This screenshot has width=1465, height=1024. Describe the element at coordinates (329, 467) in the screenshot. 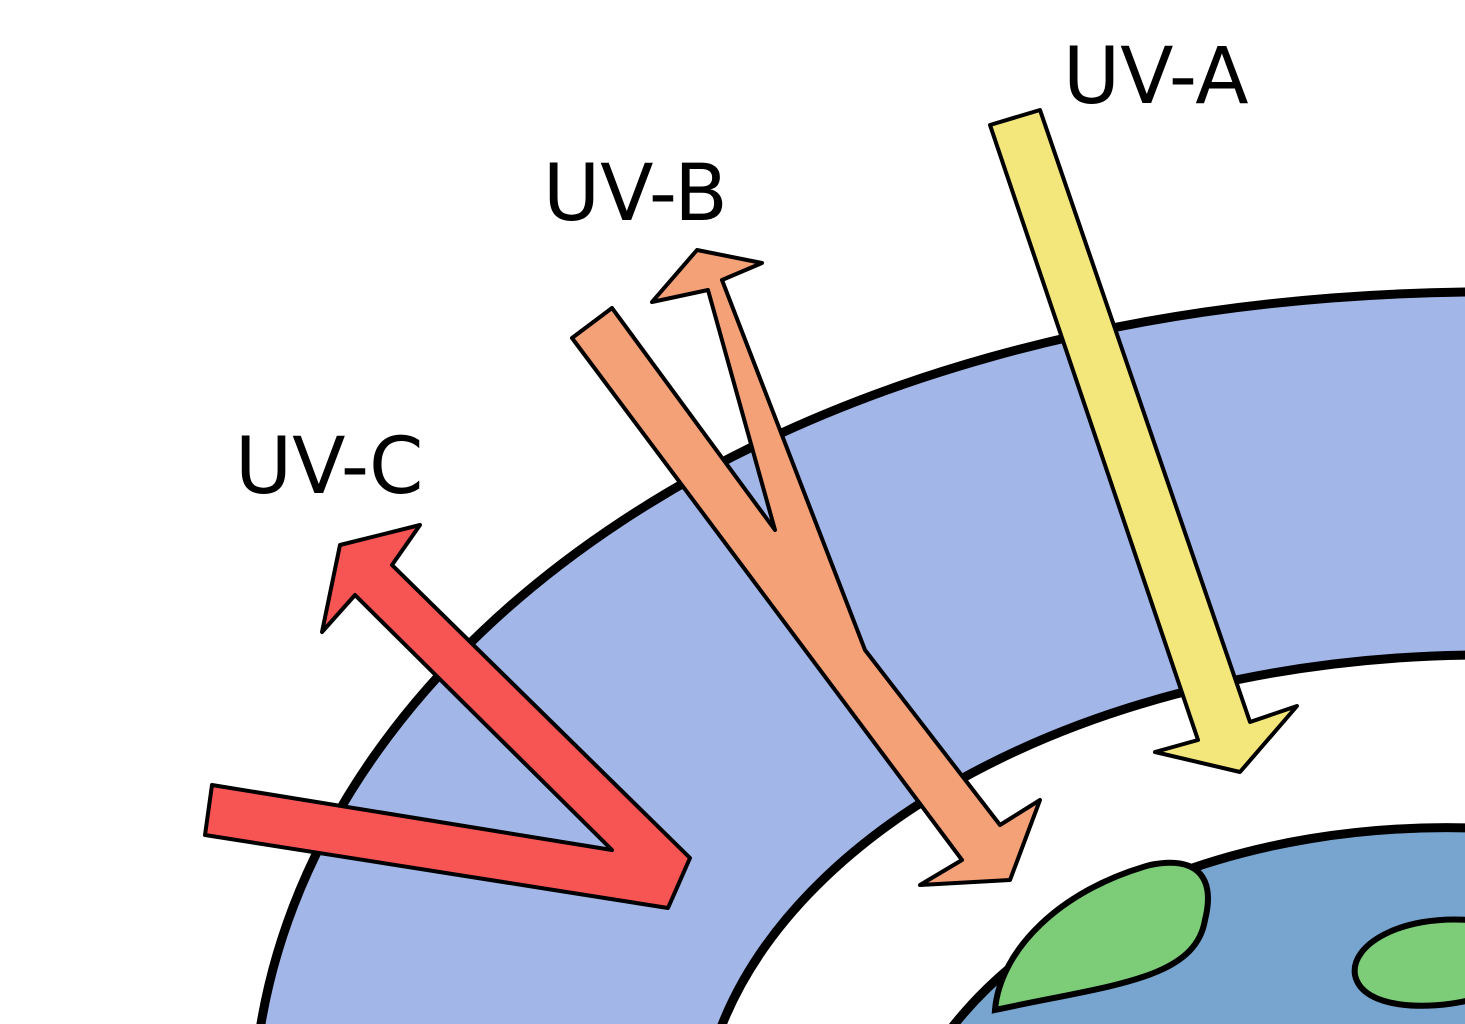

I see `uv-c-label: UV-C` at that location.